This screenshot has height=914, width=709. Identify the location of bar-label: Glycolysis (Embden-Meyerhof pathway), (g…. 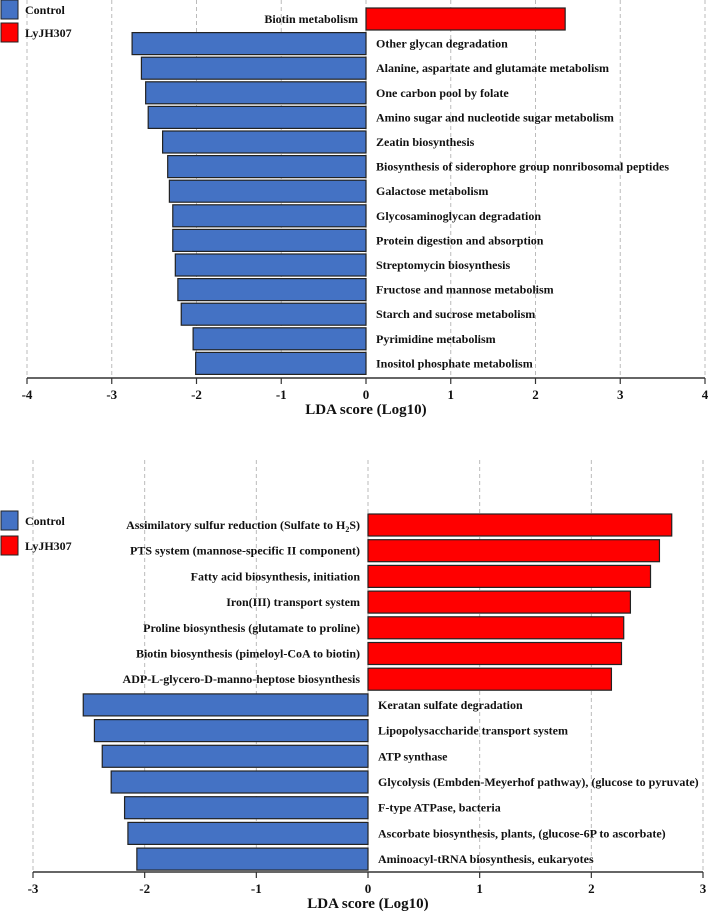
(538, 782).